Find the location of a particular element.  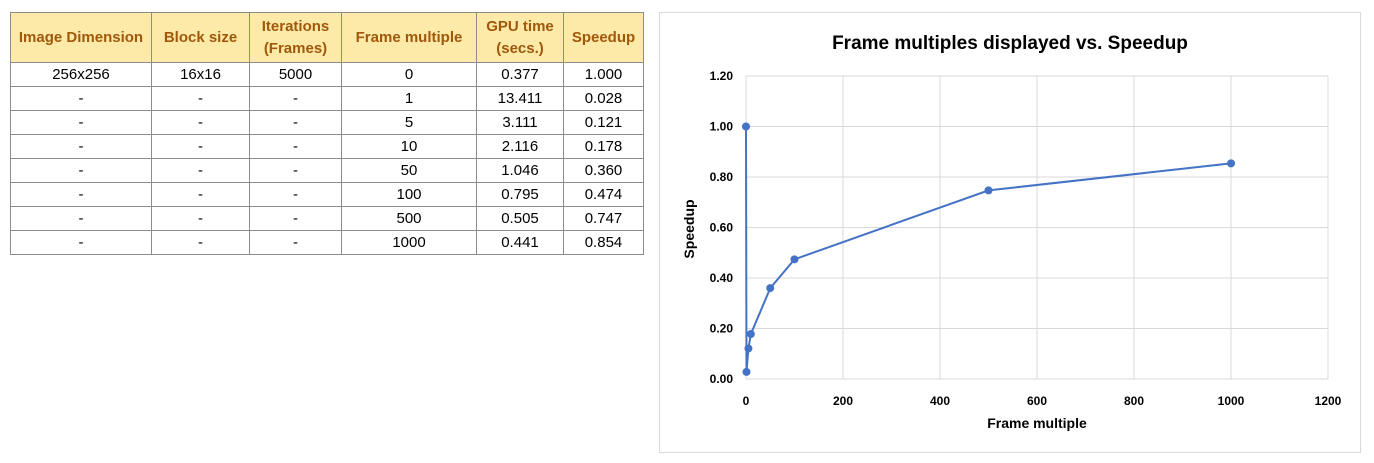

column-header: Frame multiple is located at coordinates (409, 37).